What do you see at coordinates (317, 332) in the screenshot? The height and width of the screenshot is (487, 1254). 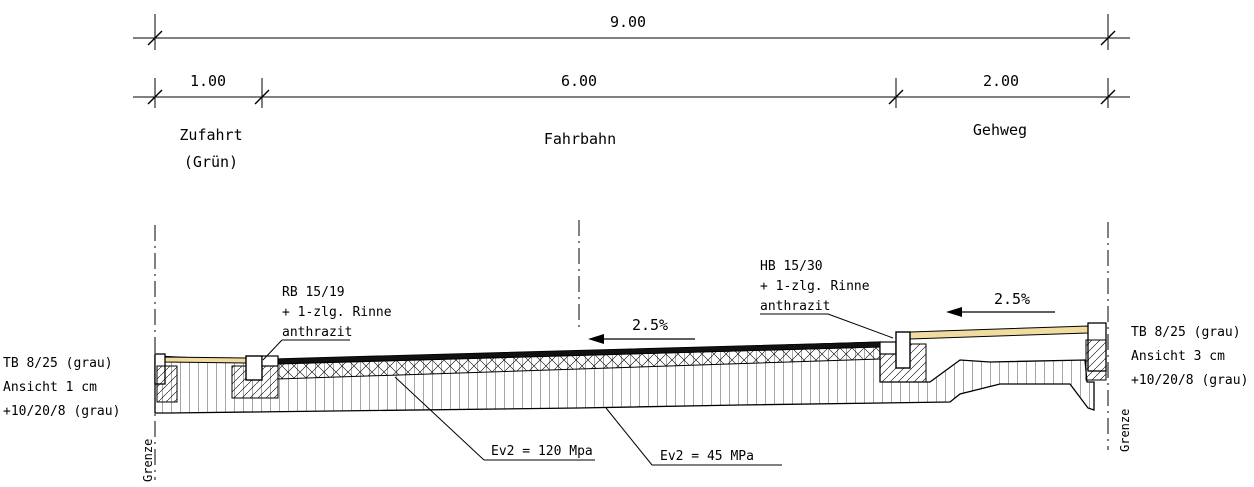 I see `callout-rb-line3: anthrazit` at bounding box center [317, 332].